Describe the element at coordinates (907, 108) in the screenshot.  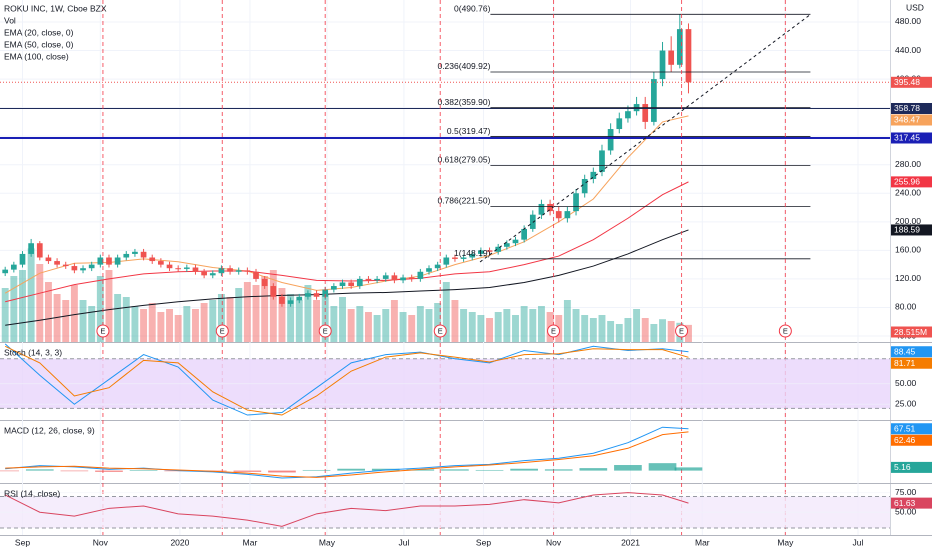
I see `price-tag-label: 358.78` at that location.